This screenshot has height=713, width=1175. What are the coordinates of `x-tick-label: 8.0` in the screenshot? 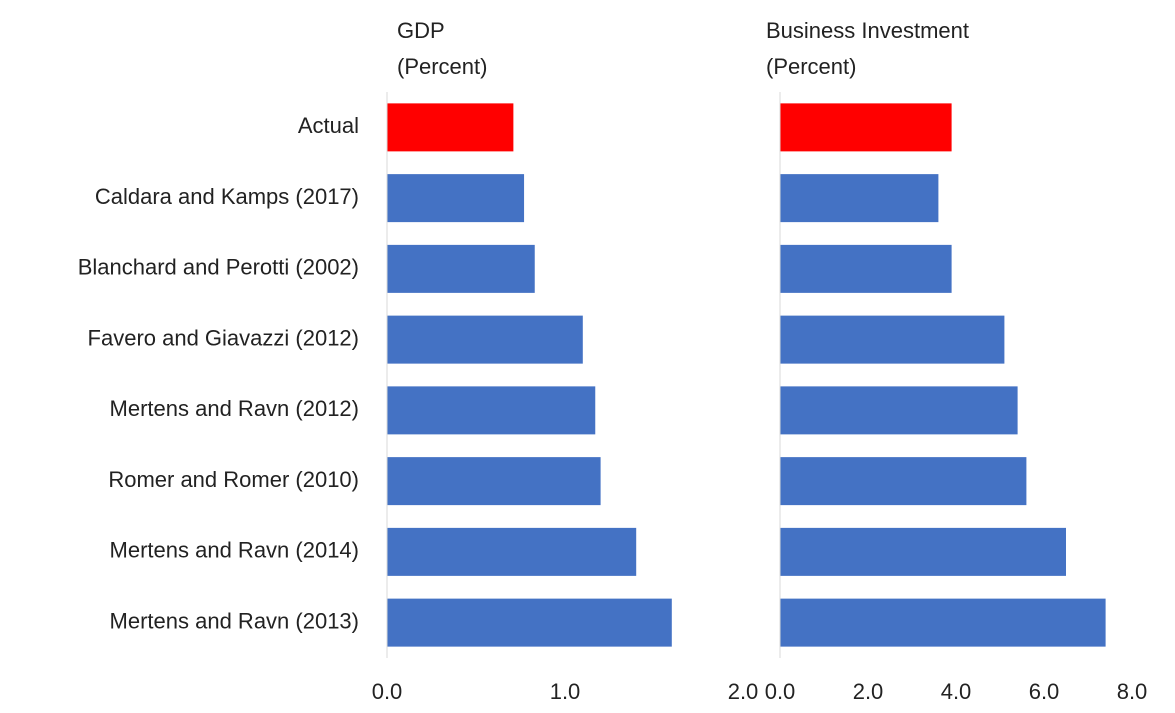 It's located at (1132, 691).